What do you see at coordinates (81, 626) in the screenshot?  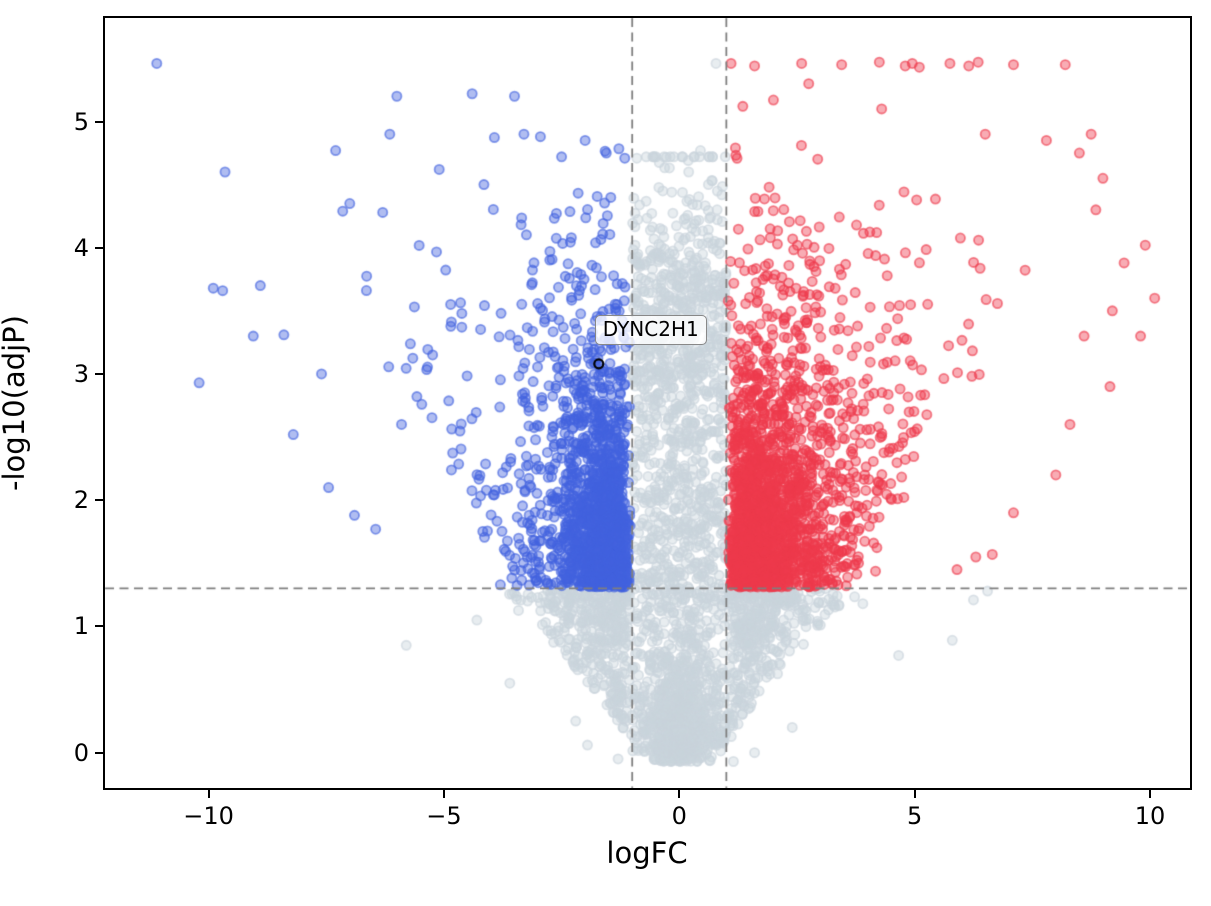 I see `y-tick-label: 1` at bounding box center [81, 626].